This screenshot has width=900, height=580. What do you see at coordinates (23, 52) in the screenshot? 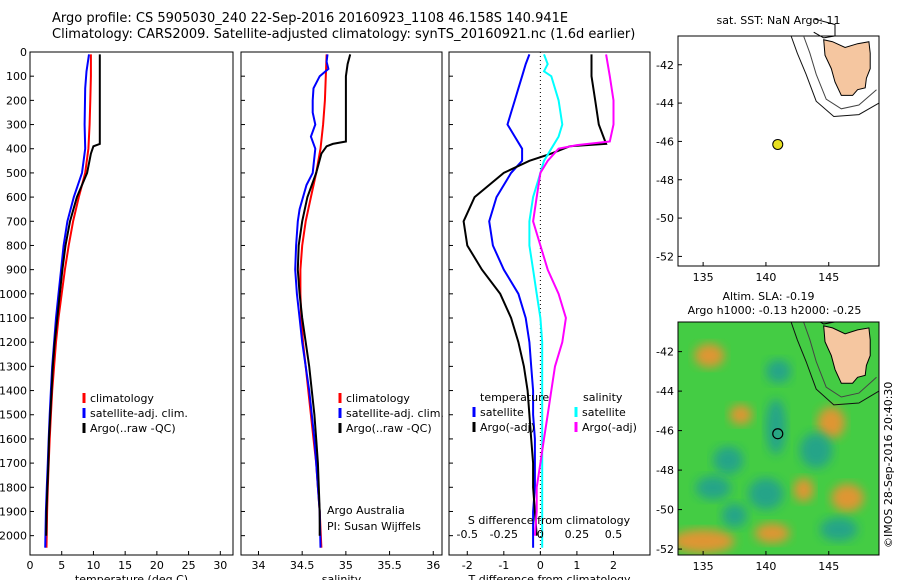
I see `y-tick-label: 0` at bounding box center [23, 52].